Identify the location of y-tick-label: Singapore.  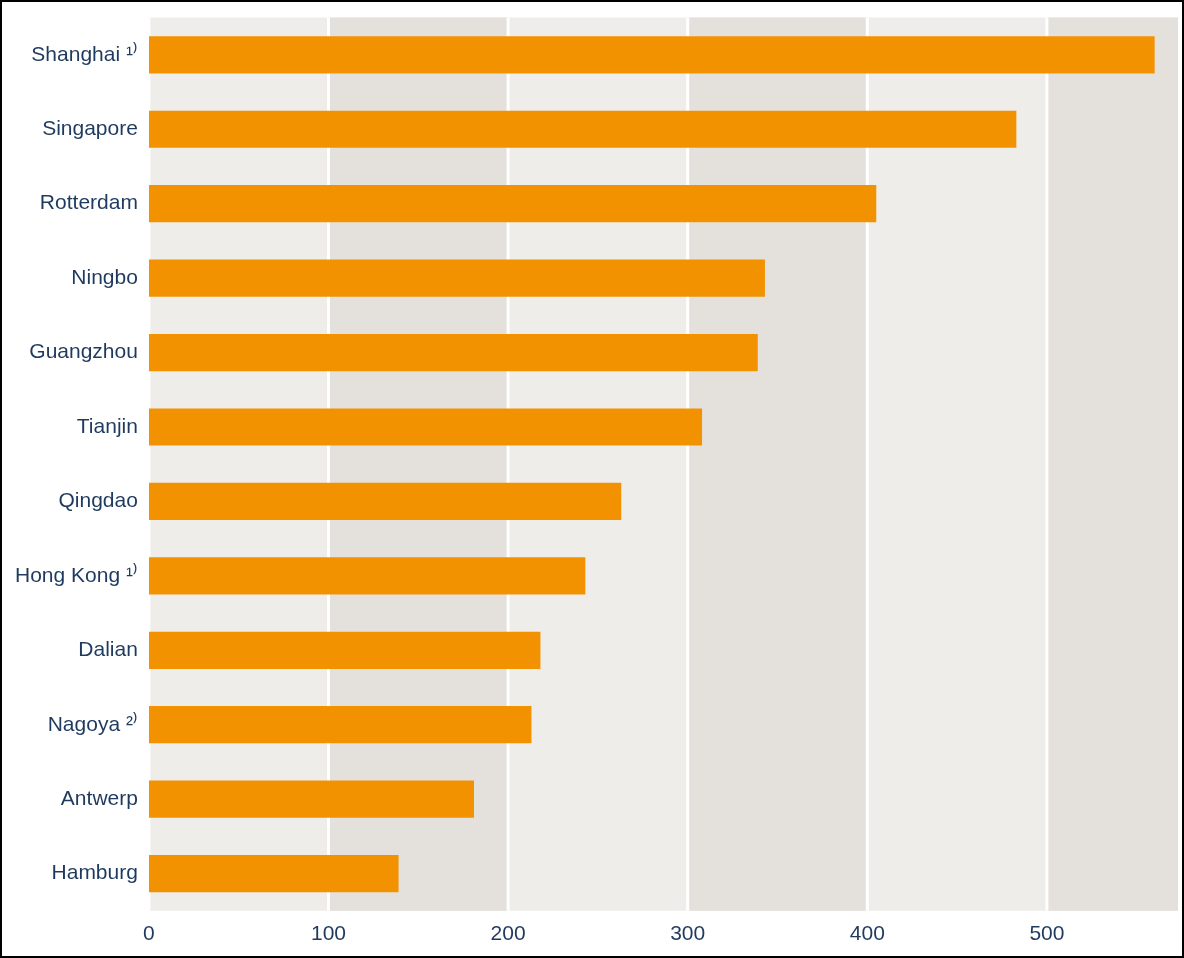
(90, 128).